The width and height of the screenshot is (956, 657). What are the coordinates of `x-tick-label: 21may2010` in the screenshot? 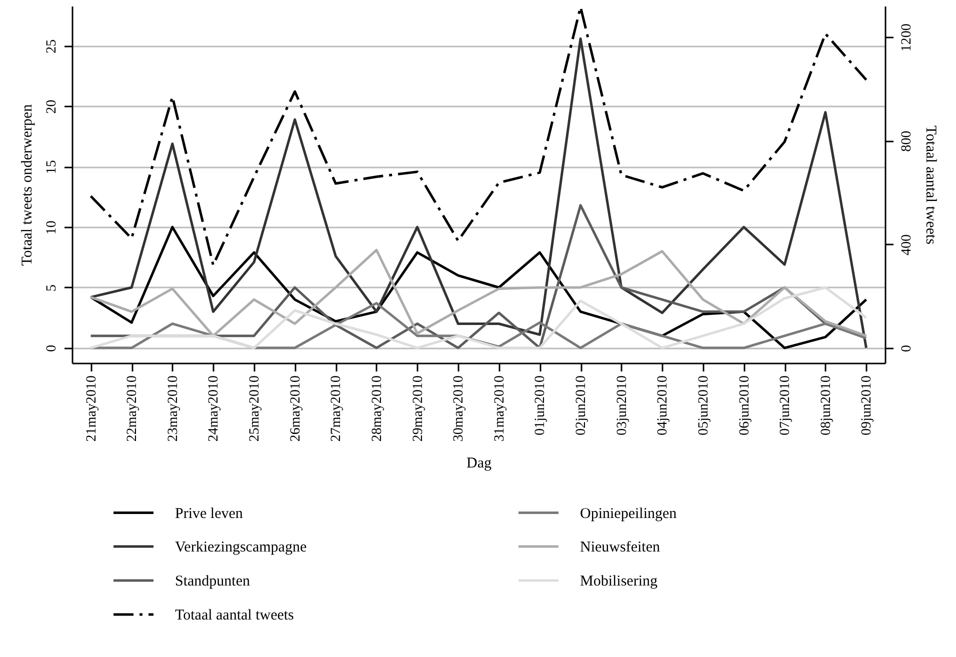 It's located at (92, 409).